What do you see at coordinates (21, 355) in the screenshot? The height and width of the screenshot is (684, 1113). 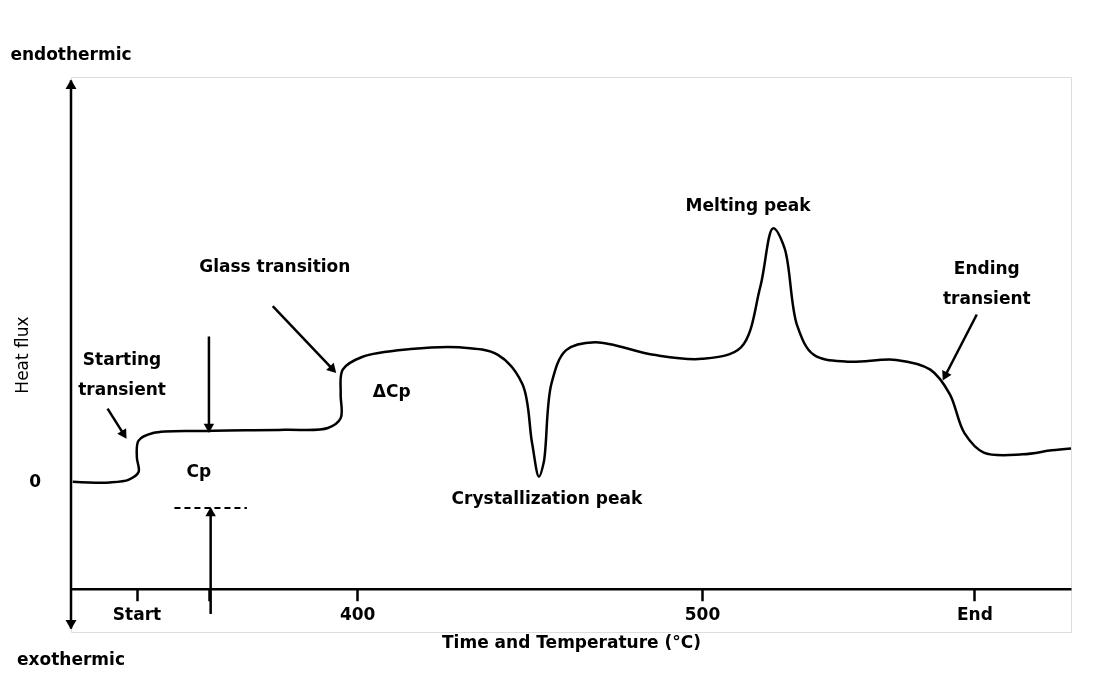 I see `y-axis-title: Heat flux` at bounding box center [21, 355].